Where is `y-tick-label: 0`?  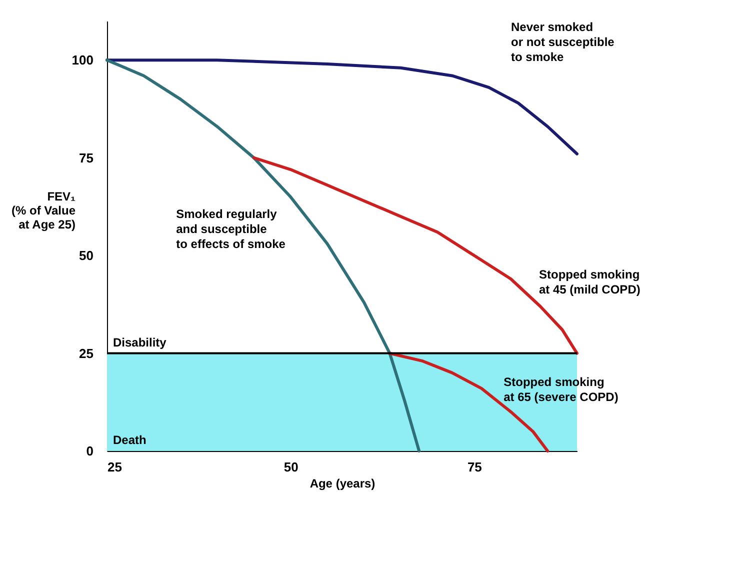 y-tick-label: 0 is located at coordinates (90, 451).